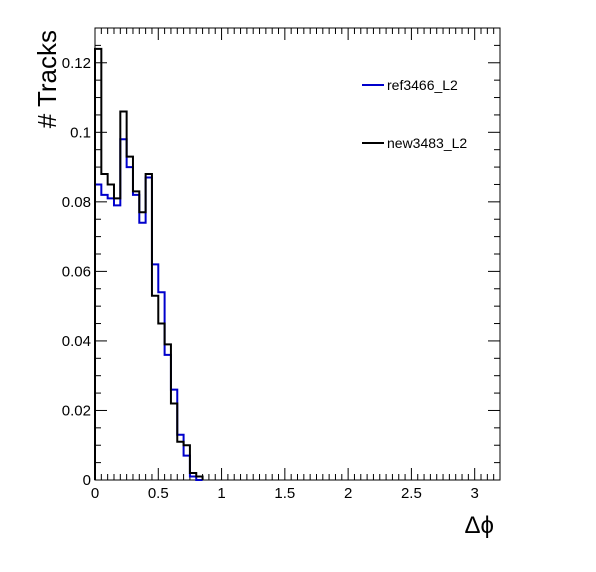  What do you see at coordinates (221, 493) in the screenshot?
I see `x-tick-label: 1` at bounding box center [221, 493].